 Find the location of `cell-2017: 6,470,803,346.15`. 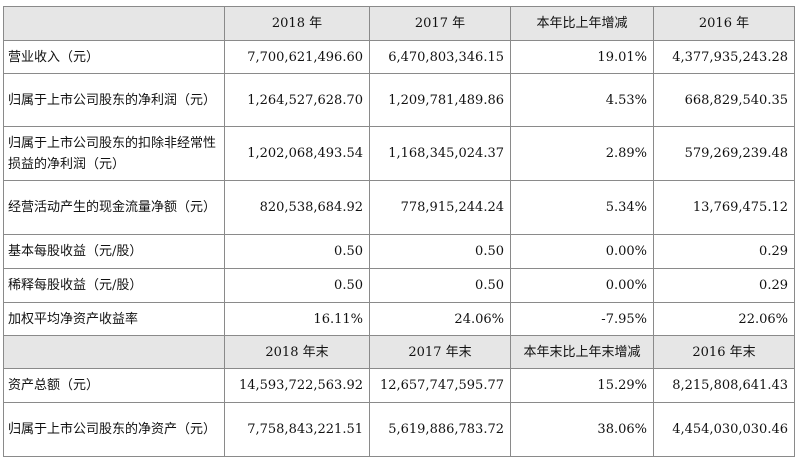

cell-2017: 6,470,803,346.15 is located at coordinates (440, 57).